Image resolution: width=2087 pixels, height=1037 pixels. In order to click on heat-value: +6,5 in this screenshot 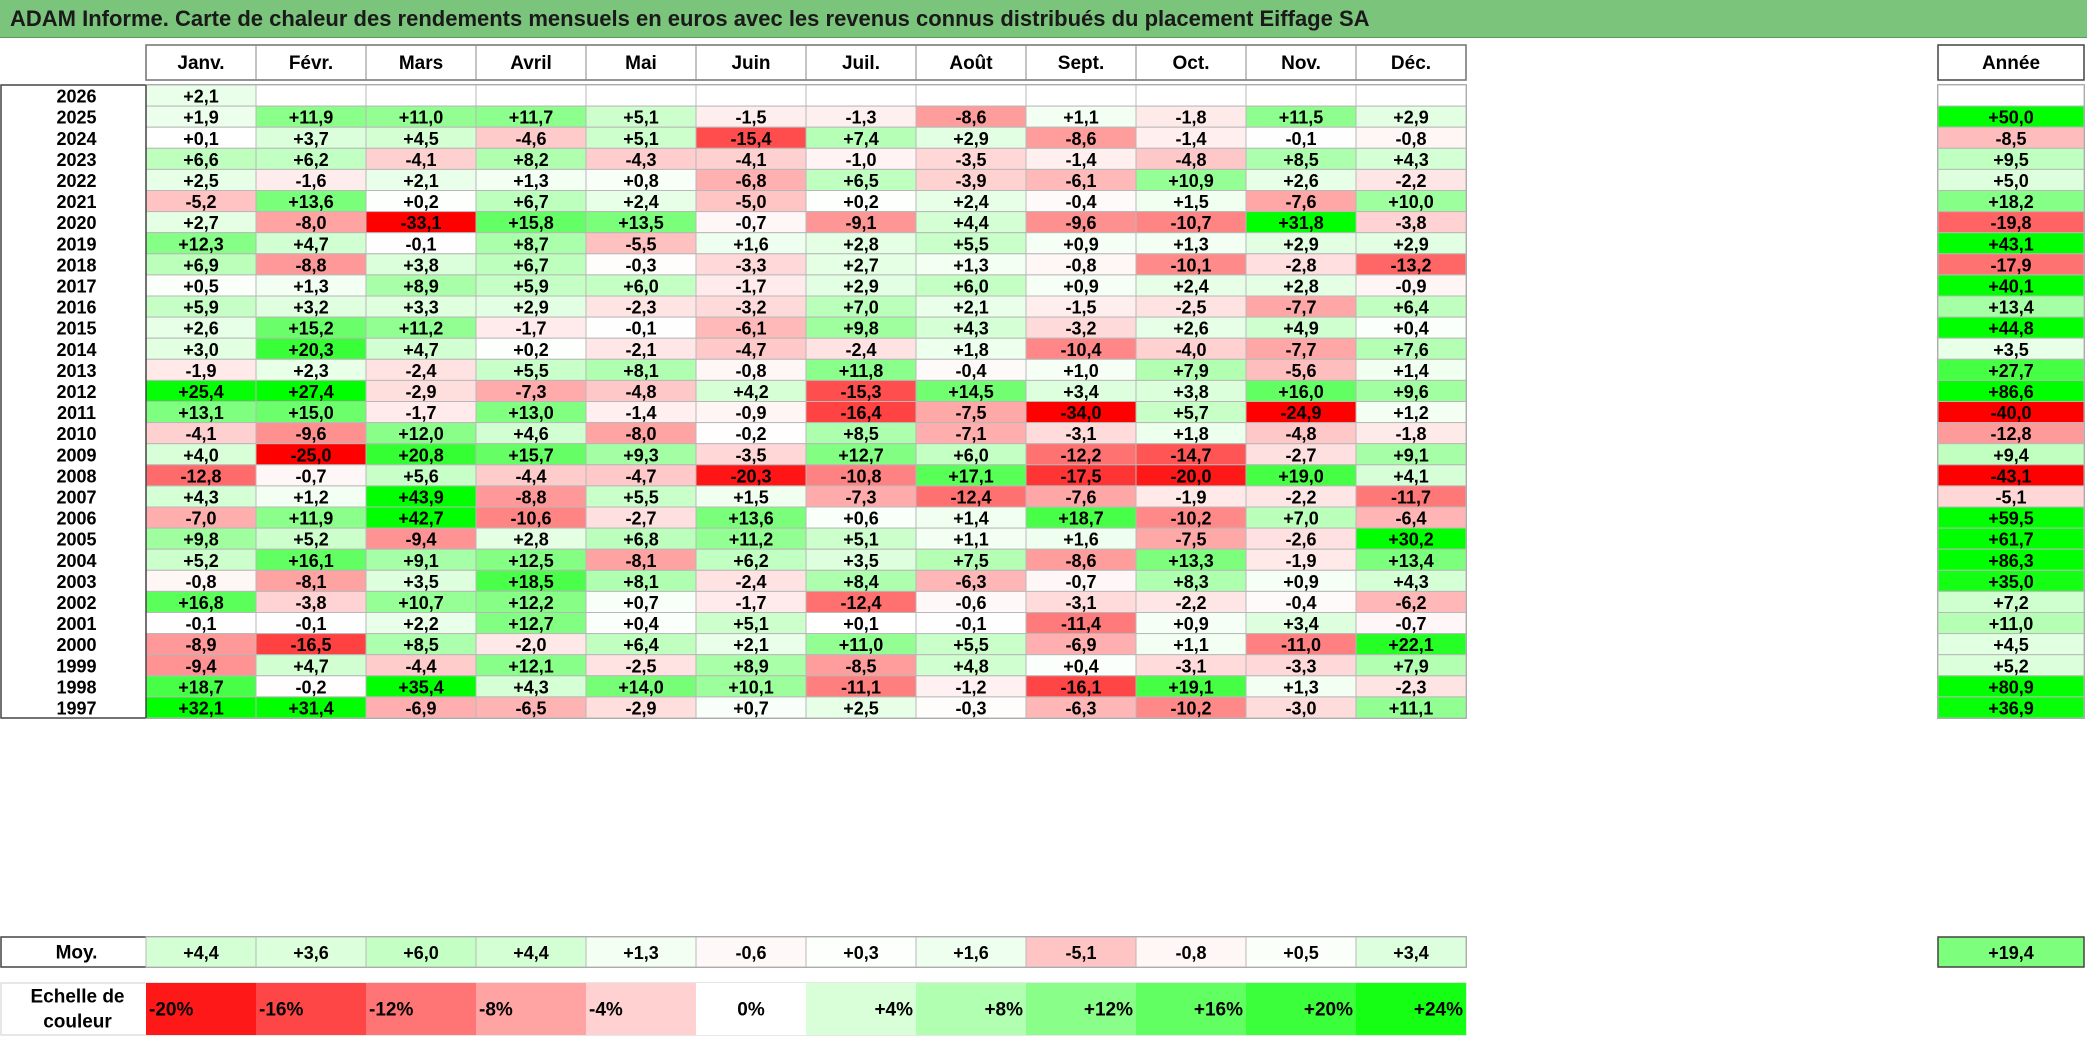, I will do `click(861, 181)`.